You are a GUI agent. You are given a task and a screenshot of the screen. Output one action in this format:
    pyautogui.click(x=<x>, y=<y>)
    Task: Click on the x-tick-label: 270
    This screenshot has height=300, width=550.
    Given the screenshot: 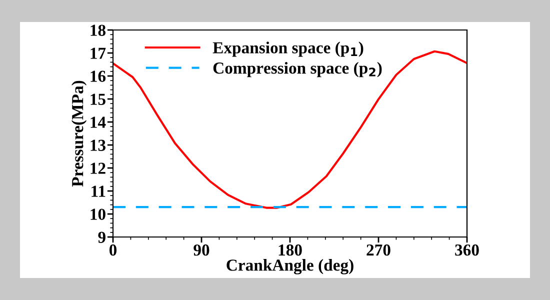 What is the action you would take?
    pyautogui.click(x=378, y=250)
    